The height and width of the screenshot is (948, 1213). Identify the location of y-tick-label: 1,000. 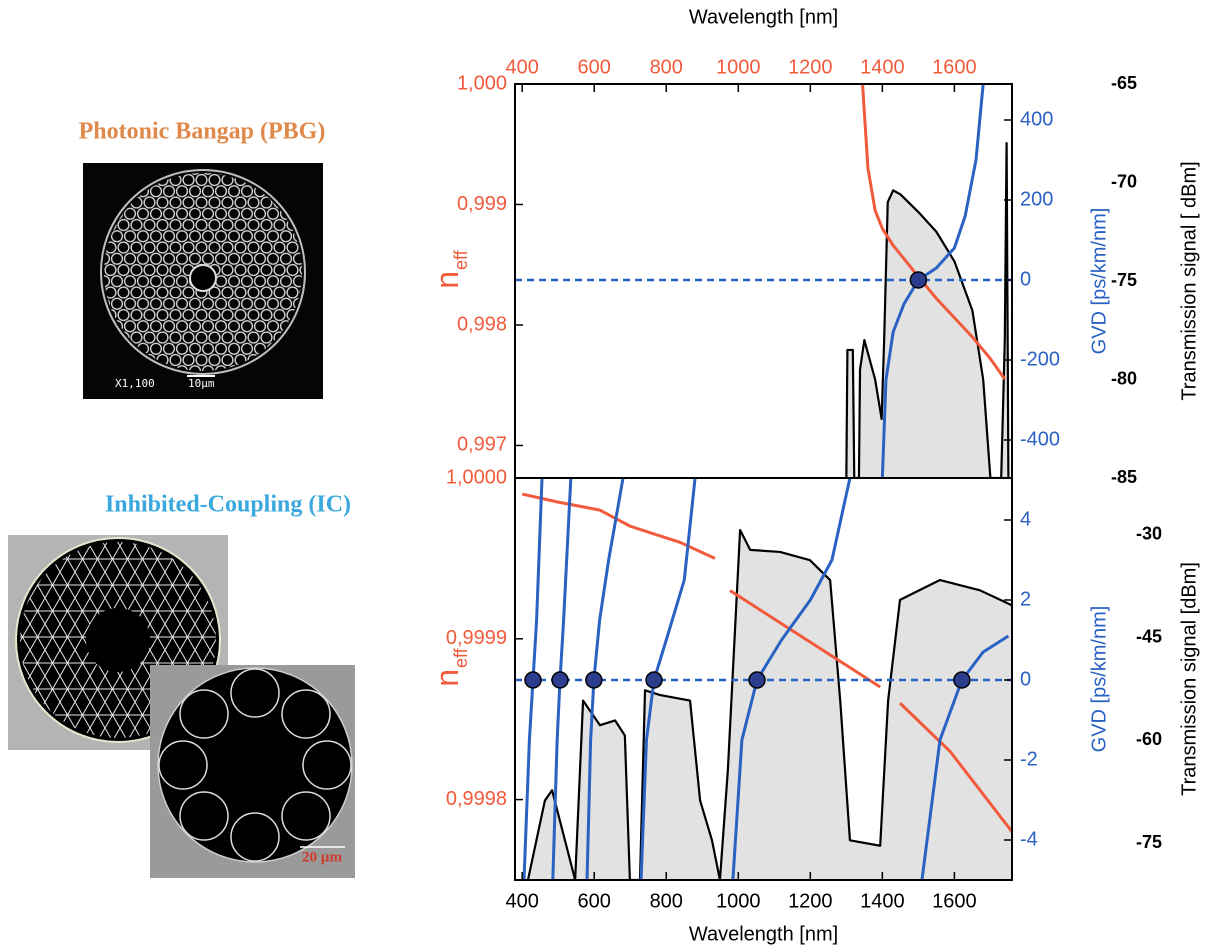
(482, 83).